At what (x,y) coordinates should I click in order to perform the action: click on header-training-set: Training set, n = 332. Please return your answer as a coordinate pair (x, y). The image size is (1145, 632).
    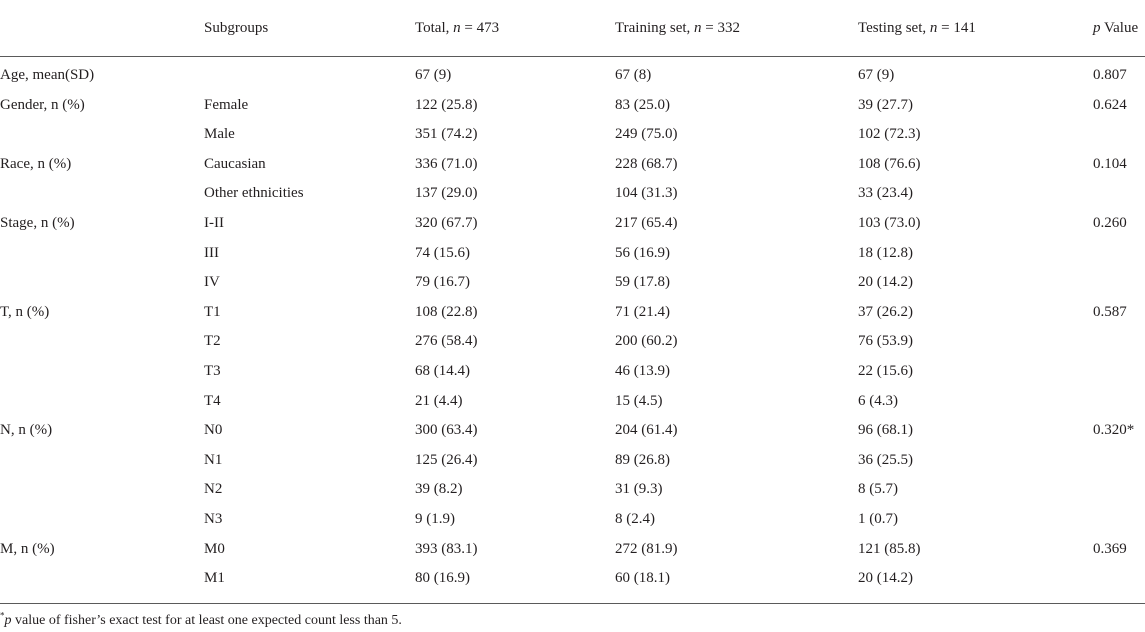
    Looking at the image, I should click on (677, 28).